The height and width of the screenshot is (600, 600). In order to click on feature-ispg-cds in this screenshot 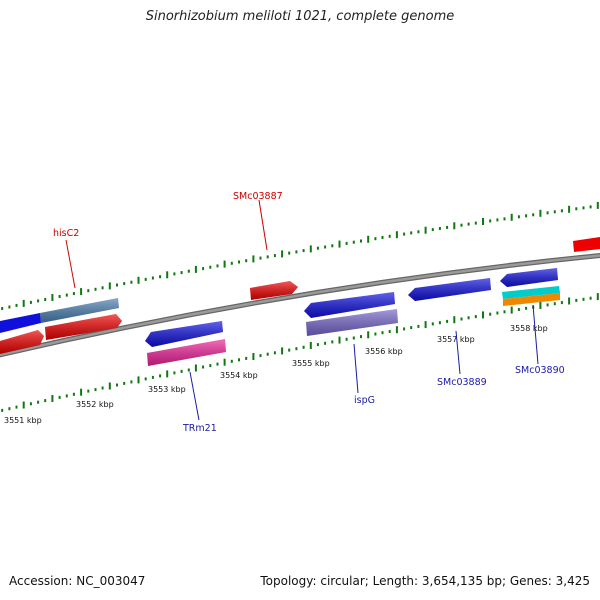, I will do `click(349, 305)`.